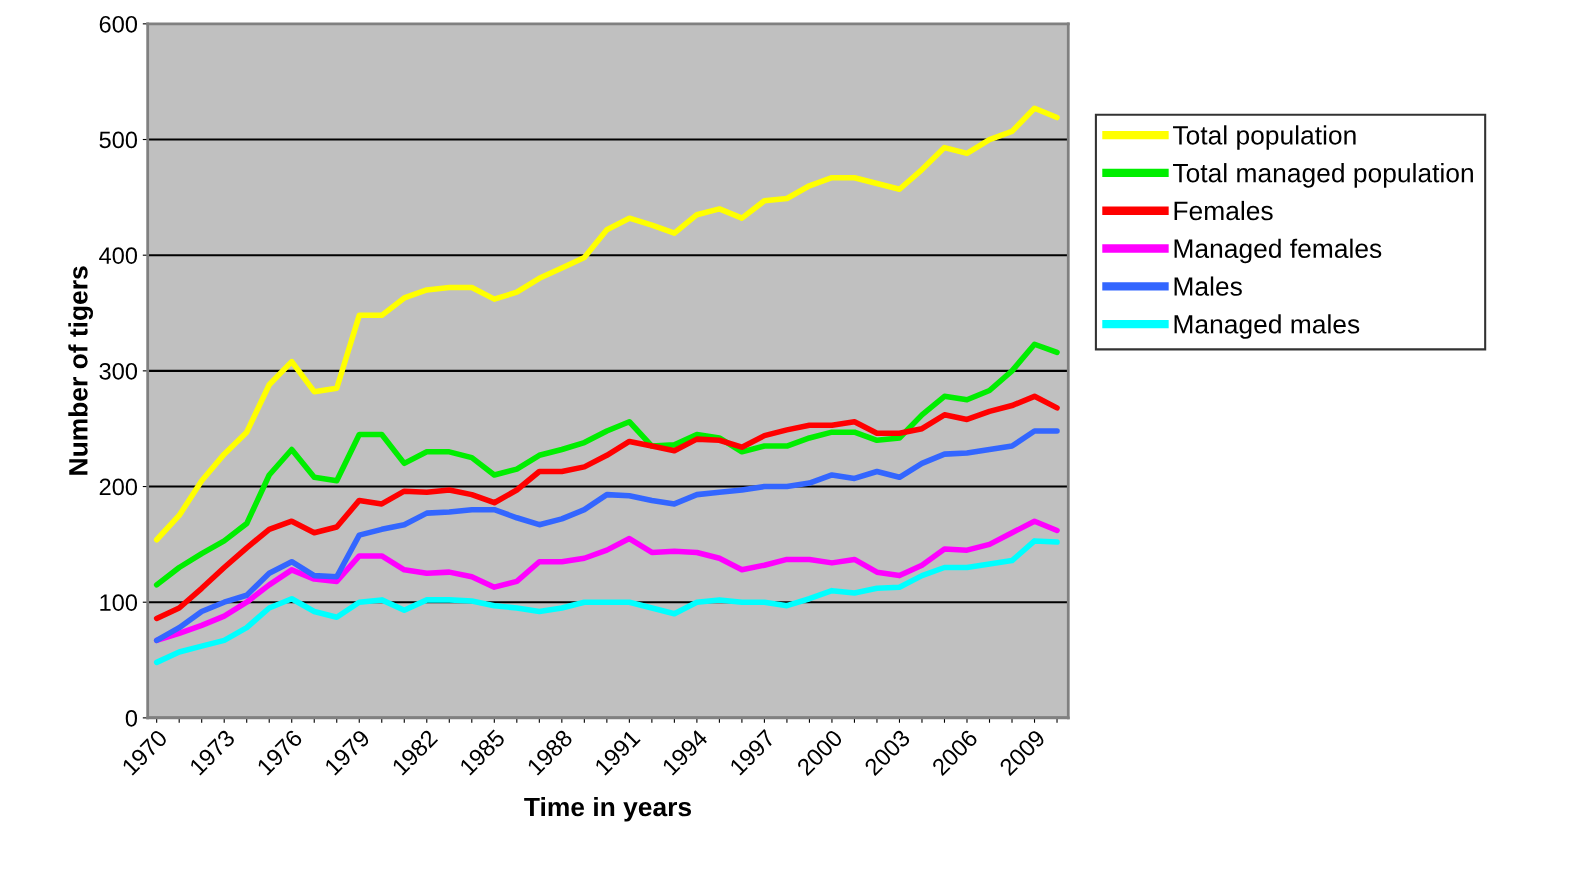  I want to click on y-tick-label: 400, so click(118, 255).